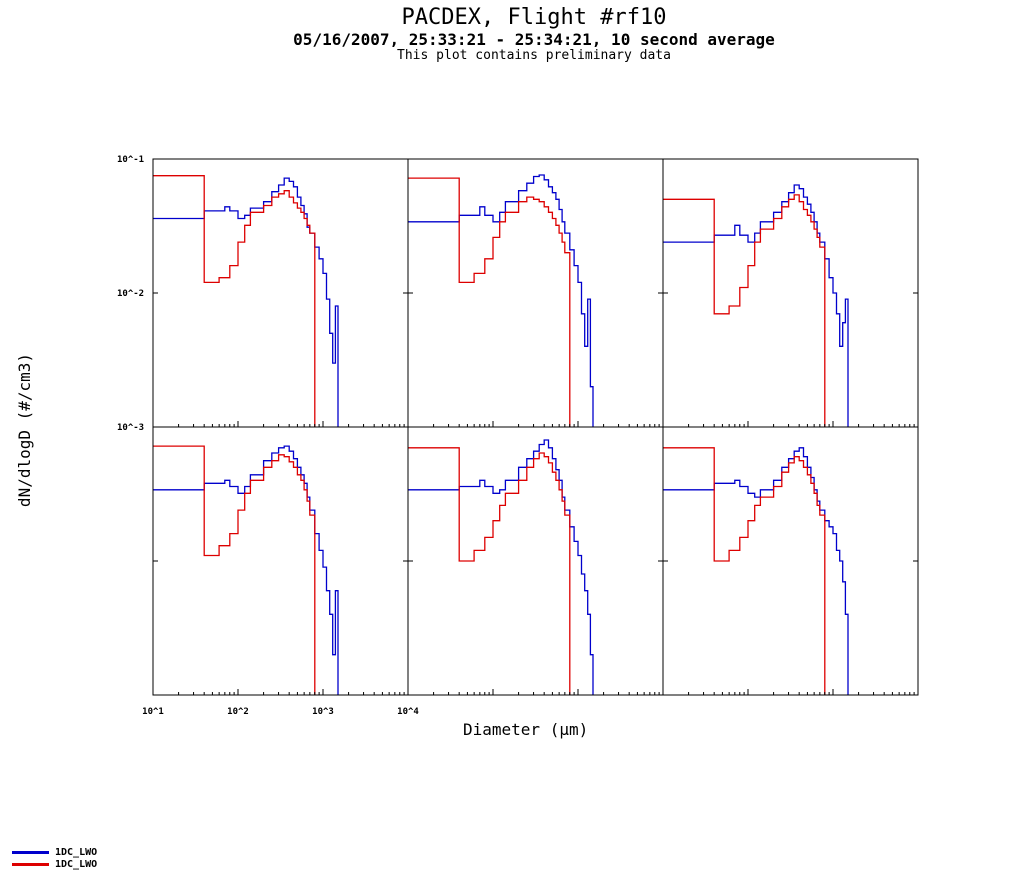 This screenshot has width=1022, height=876. What do you see at coordinates (54, 864) in the screenshot?
I see `legend-entry-series-b: 1DC_LWO` at bounding box center [54, 864].